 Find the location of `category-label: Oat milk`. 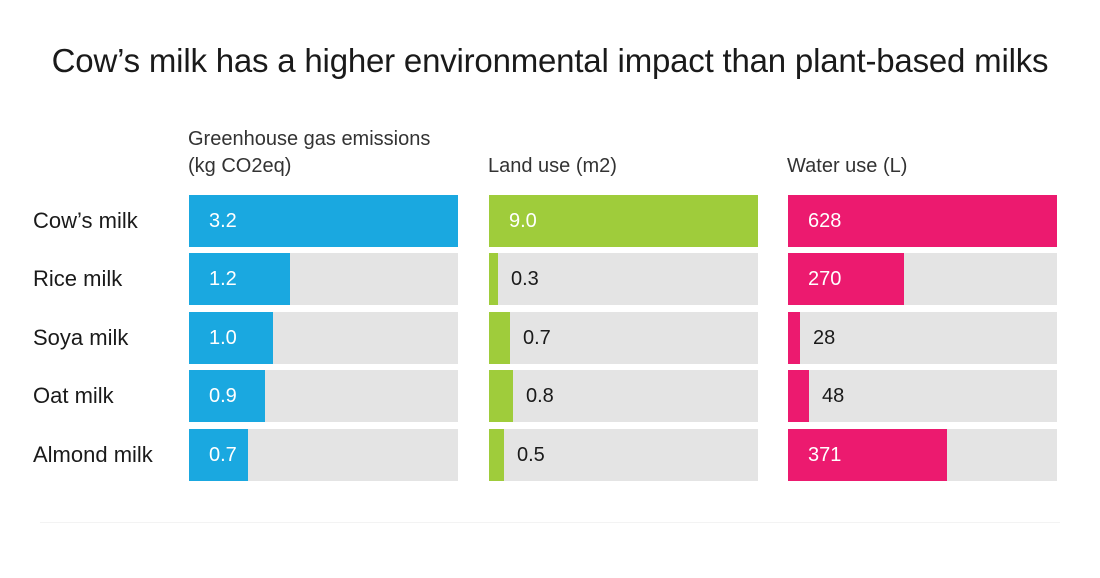

category-label: Oat milk is located at coordinates (73, 395).